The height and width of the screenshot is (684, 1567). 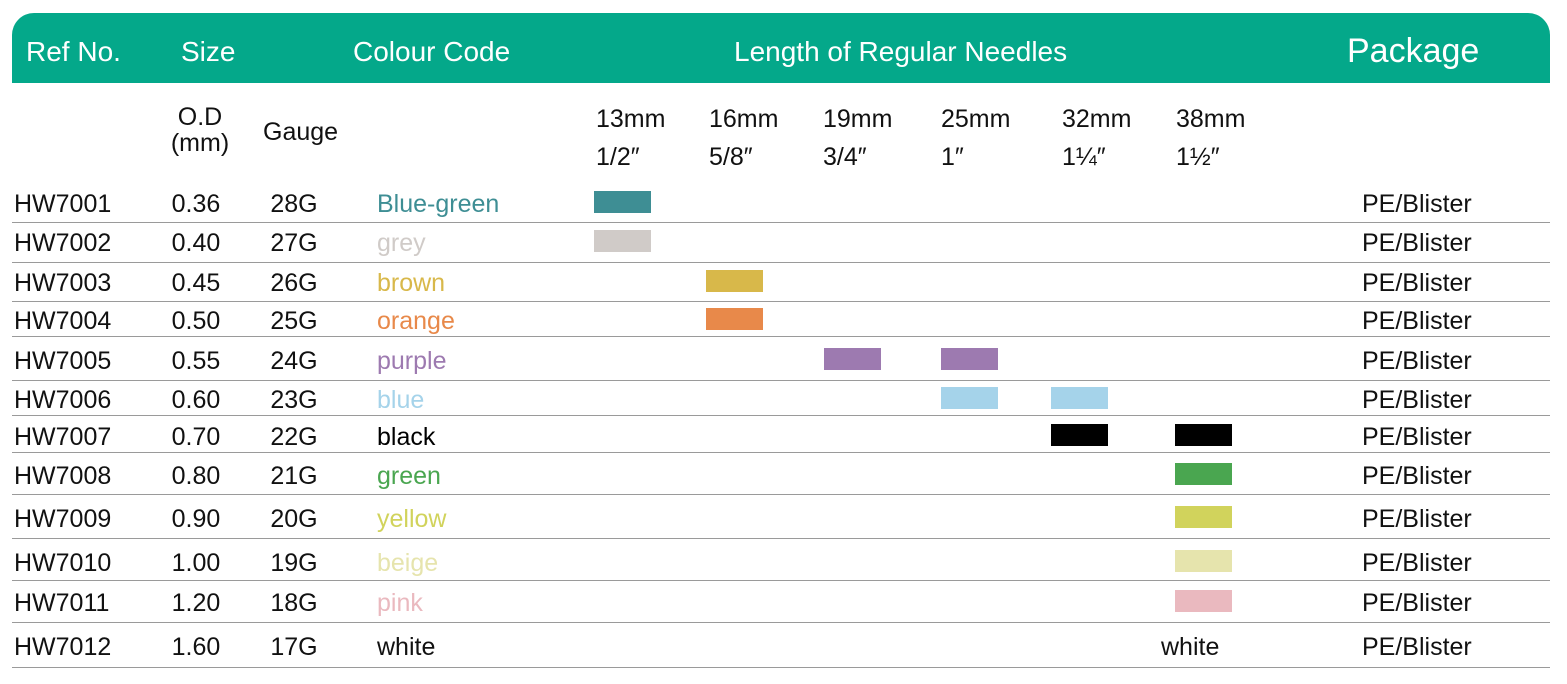 What do you see at coordinates (196, 437) in the screenshot?
I see `od: 0.70` at bounding box center [196, 437].